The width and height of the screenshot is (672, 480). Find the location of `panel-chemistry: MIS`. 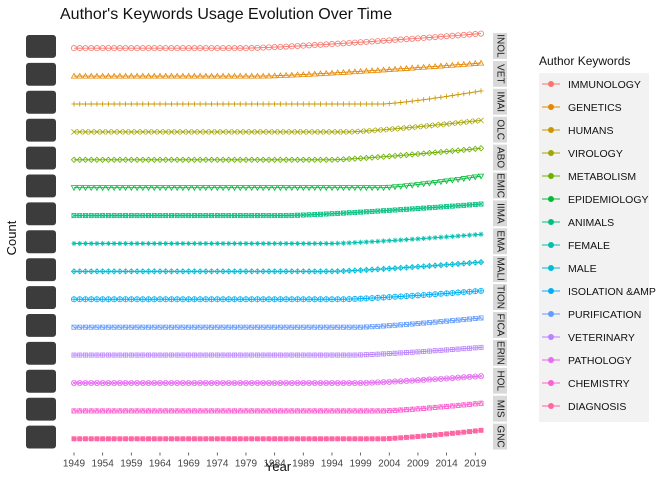

panel-chemistry: MIS is located at coordinates (266, 408).